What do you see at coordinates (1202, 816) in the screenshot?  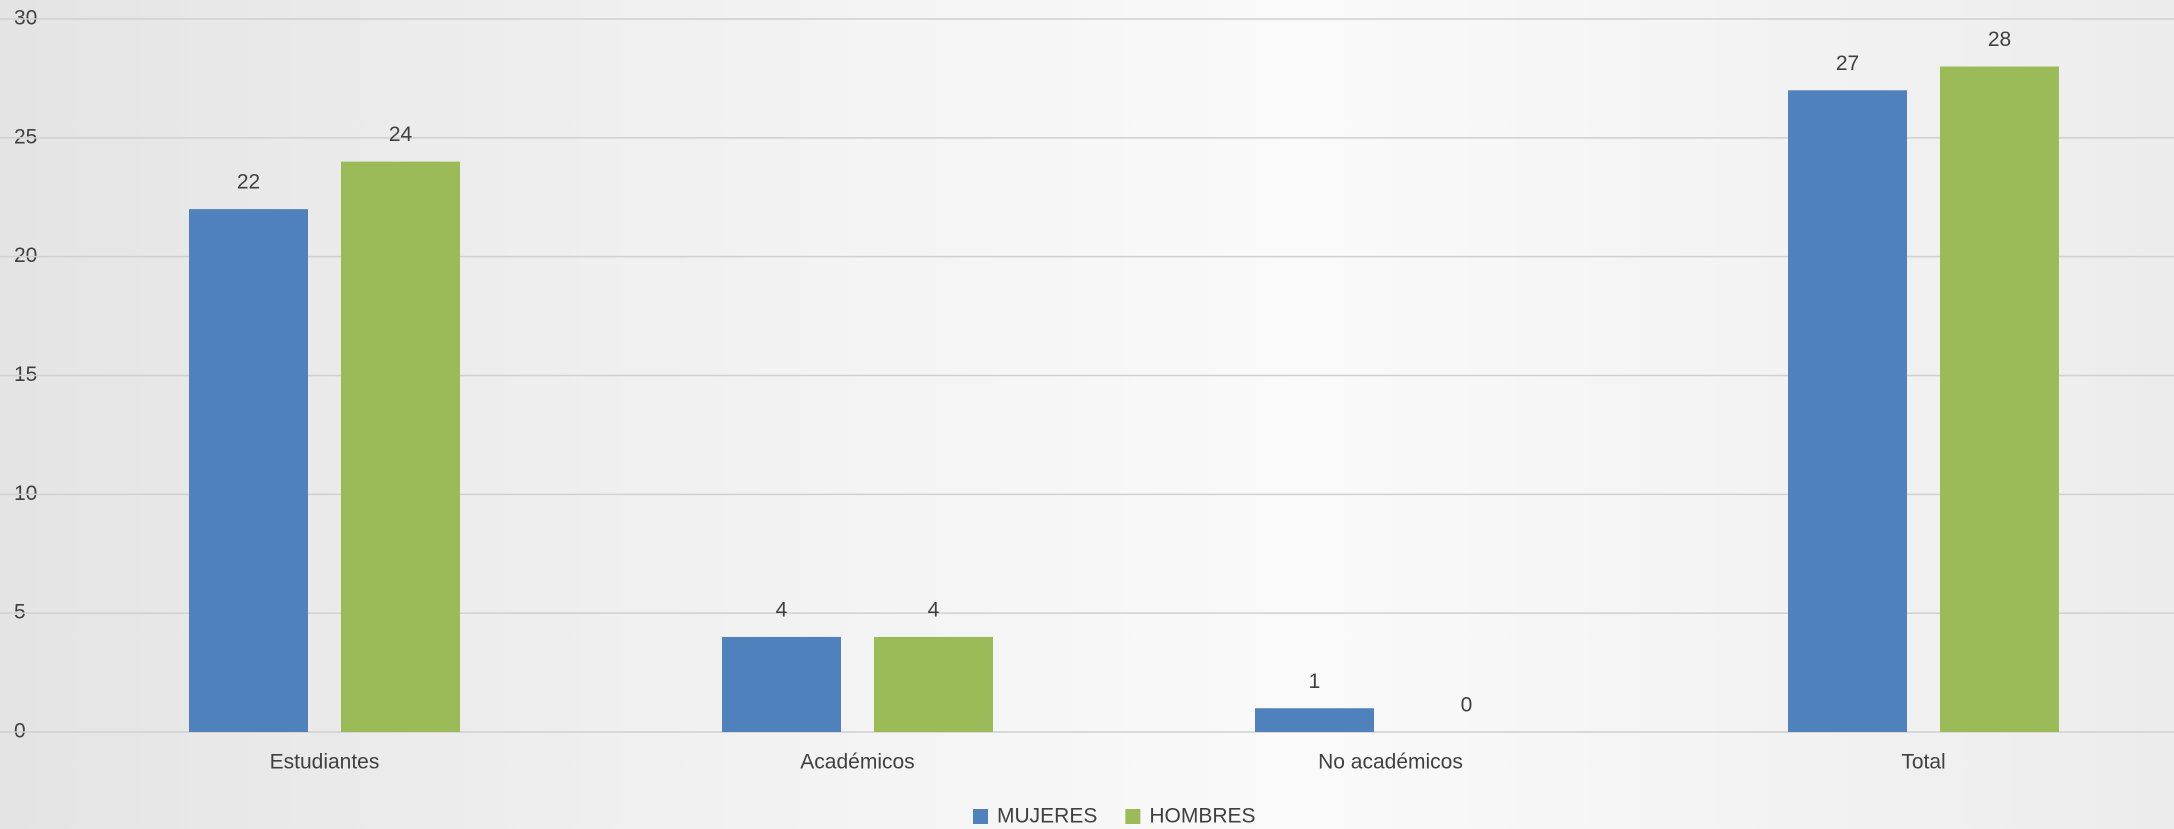 I see `legend-label: HOMBRES` at bounding box center [1202, 816].